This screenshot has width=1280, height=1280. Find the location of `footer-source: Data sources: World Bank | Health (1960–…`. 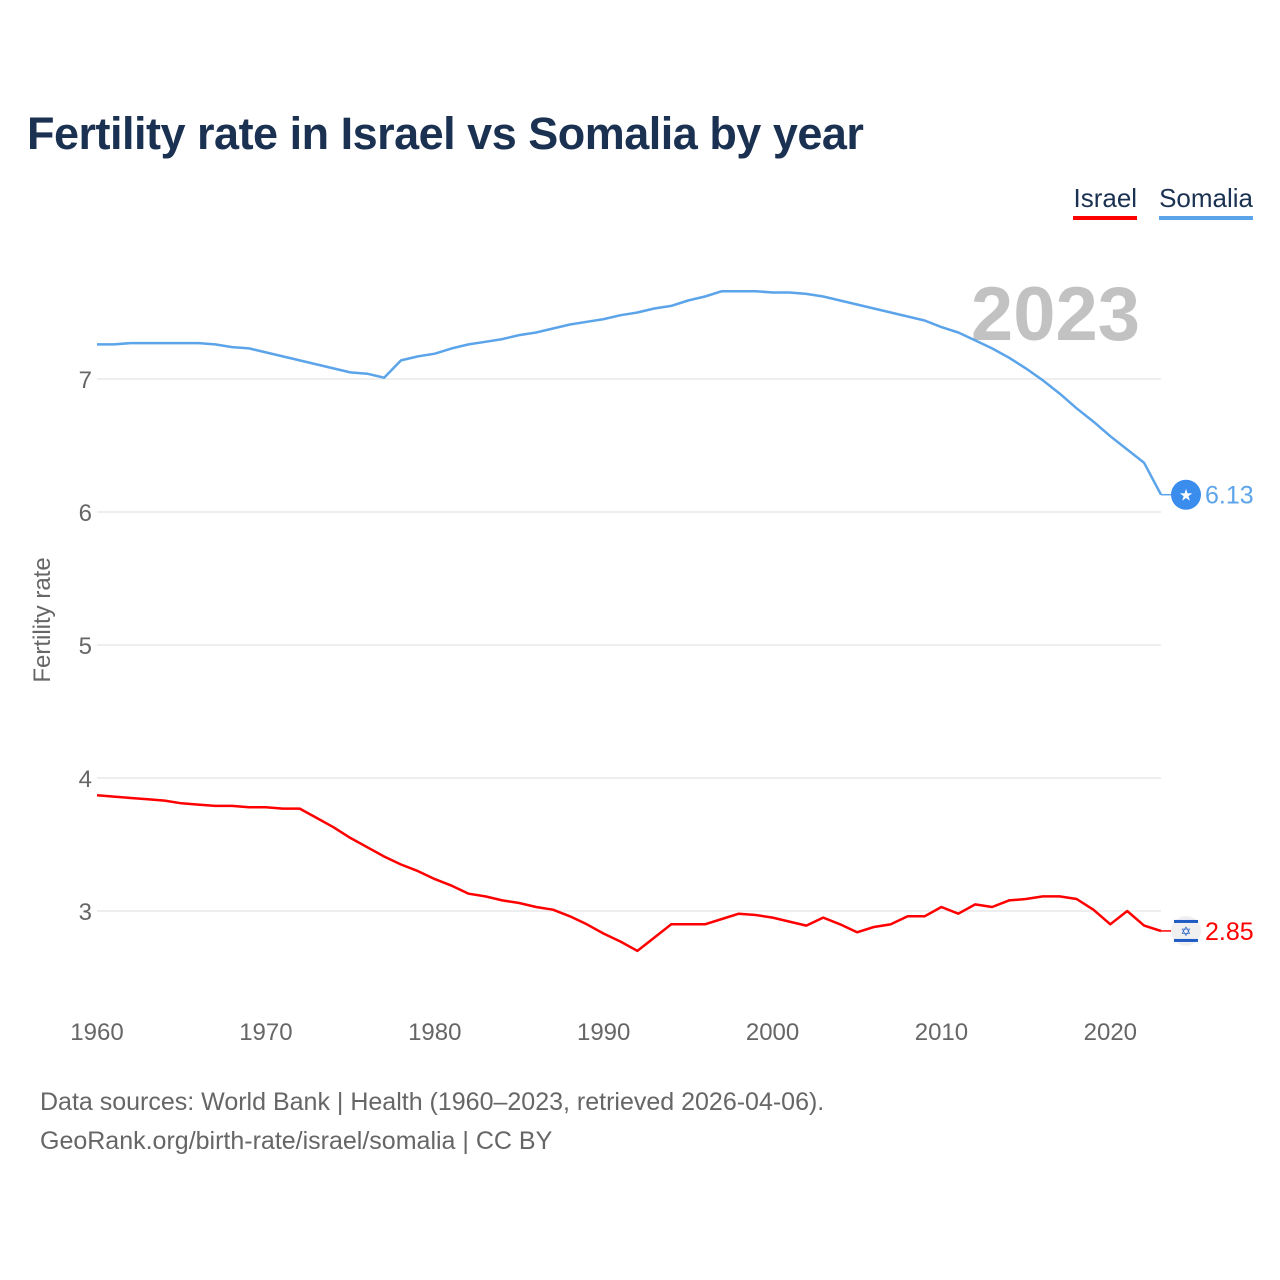

footer-source: Data sources: World Bank | Health (1960–… is located at coordinates (432, 1102).